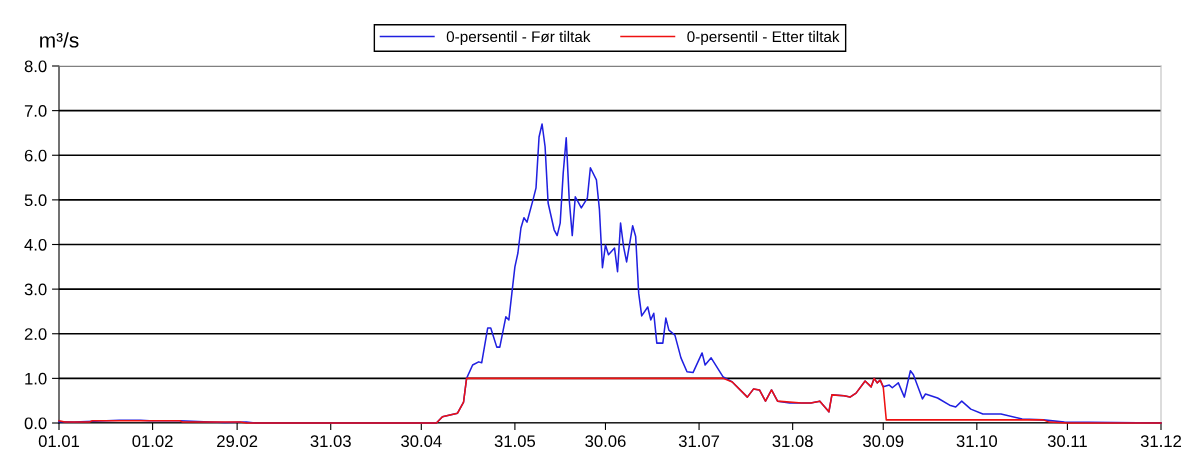 Image resolution: width=1192 pixels, height=461 pixels. Describe the element at coordinates (152, 441) in the screenshot. I see `x-tick-label: 01.02` at that location.